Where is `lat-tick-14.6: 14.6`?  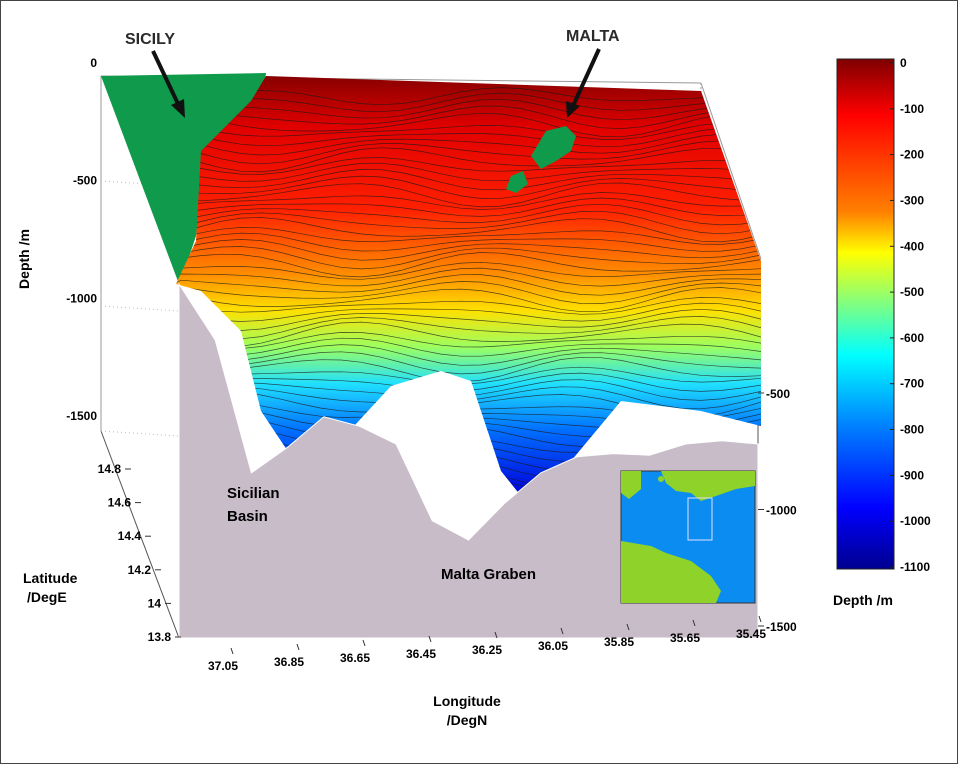
lat-tick-14.6: 14.6 is located at coordinates (120, 503).